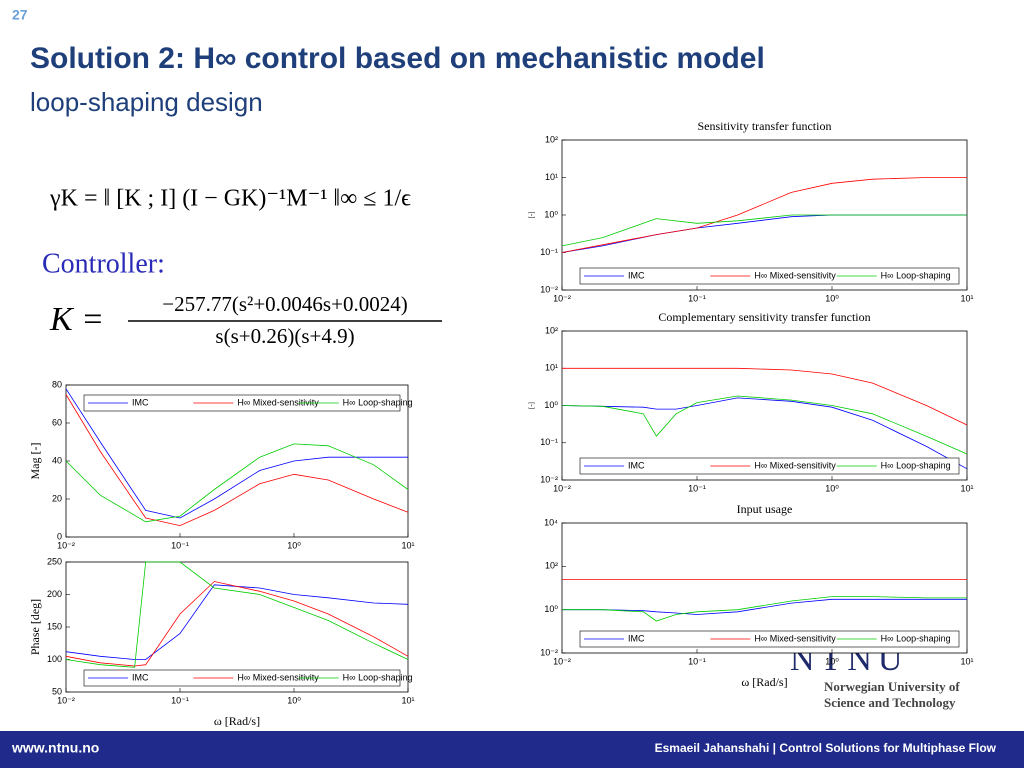  What do you see at coordinates (35, 461) in the screenshot?
I see `y-axis-label: Mag [-]` at bounding box center [35, 461].